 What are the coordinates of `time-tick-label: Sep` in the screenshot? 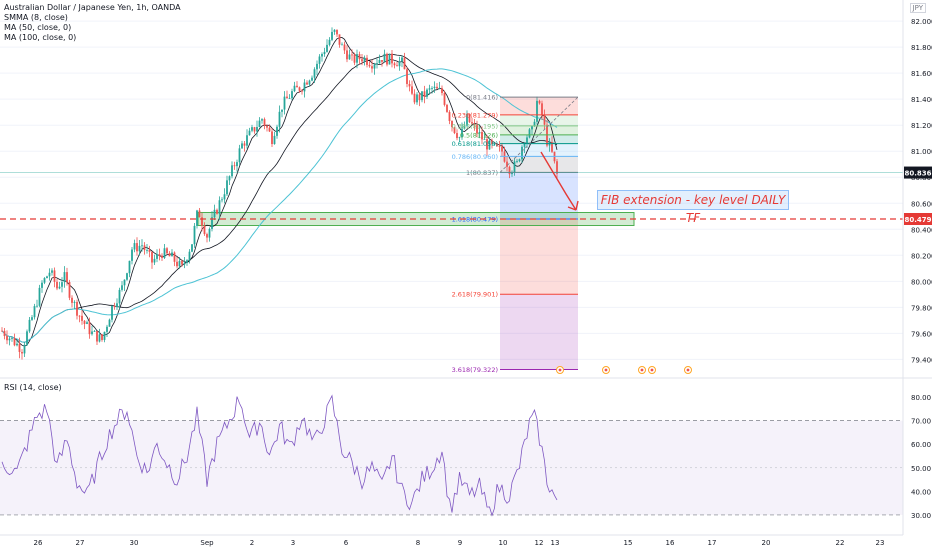 It's located at (207, 543).